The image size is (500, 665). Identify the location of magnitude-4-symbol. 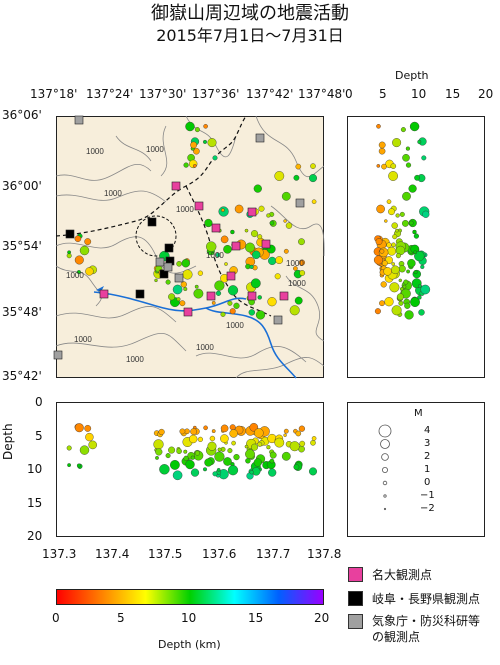
(385, 431).